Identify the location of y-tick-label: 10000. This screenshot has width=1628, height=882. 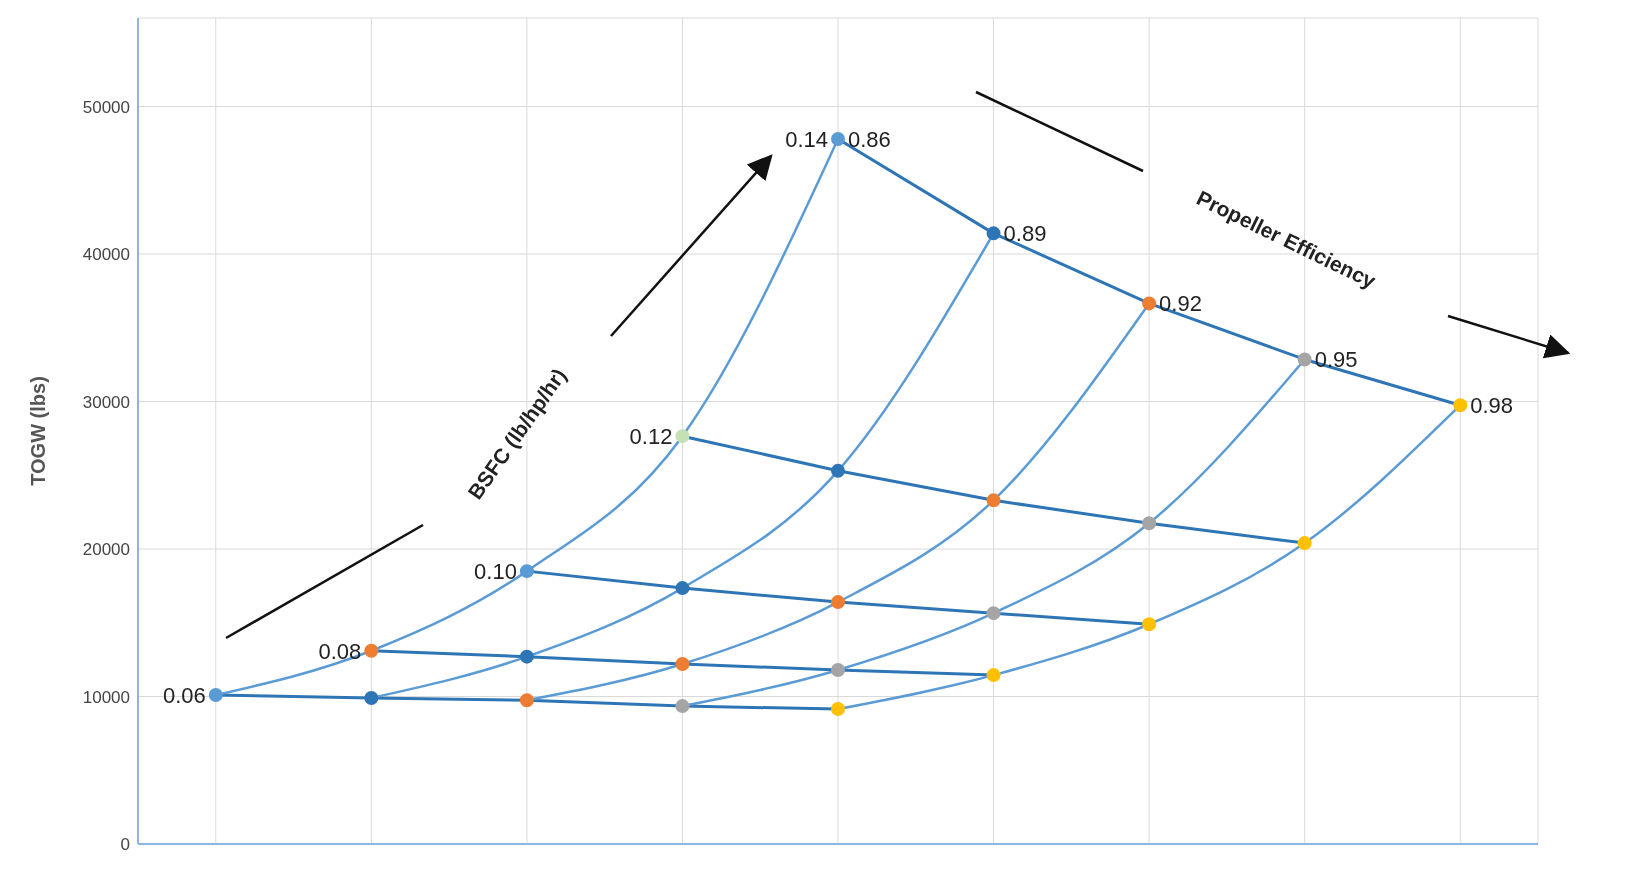
(106, 697).